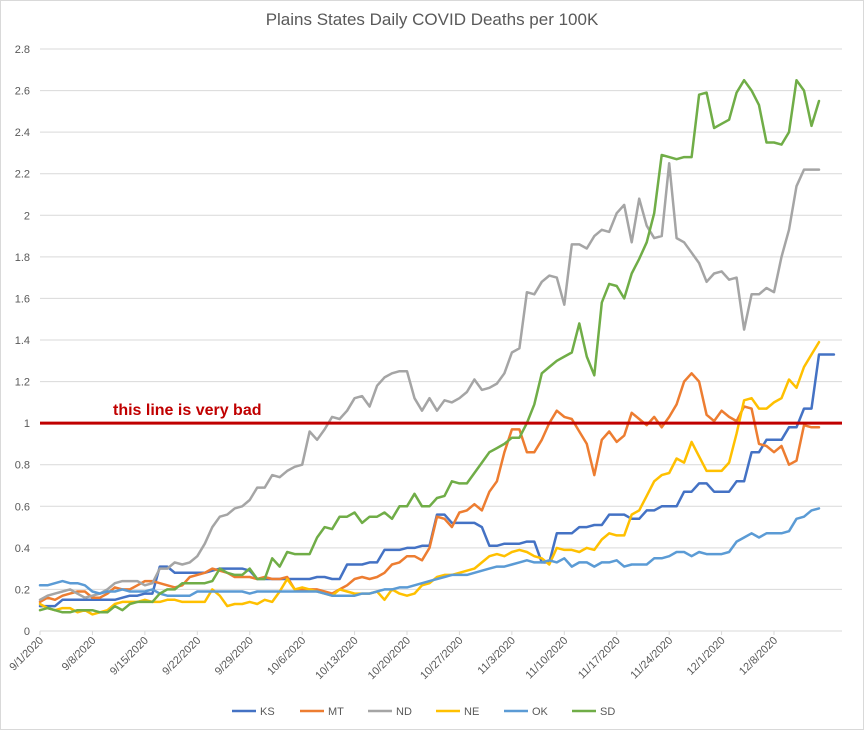 Image resolution: width=864 pixels, height=730 pixels. Describe the element at coordinates (187, 410) in the screenshot. I see `reference-line-label: this line is very bad` at that location.